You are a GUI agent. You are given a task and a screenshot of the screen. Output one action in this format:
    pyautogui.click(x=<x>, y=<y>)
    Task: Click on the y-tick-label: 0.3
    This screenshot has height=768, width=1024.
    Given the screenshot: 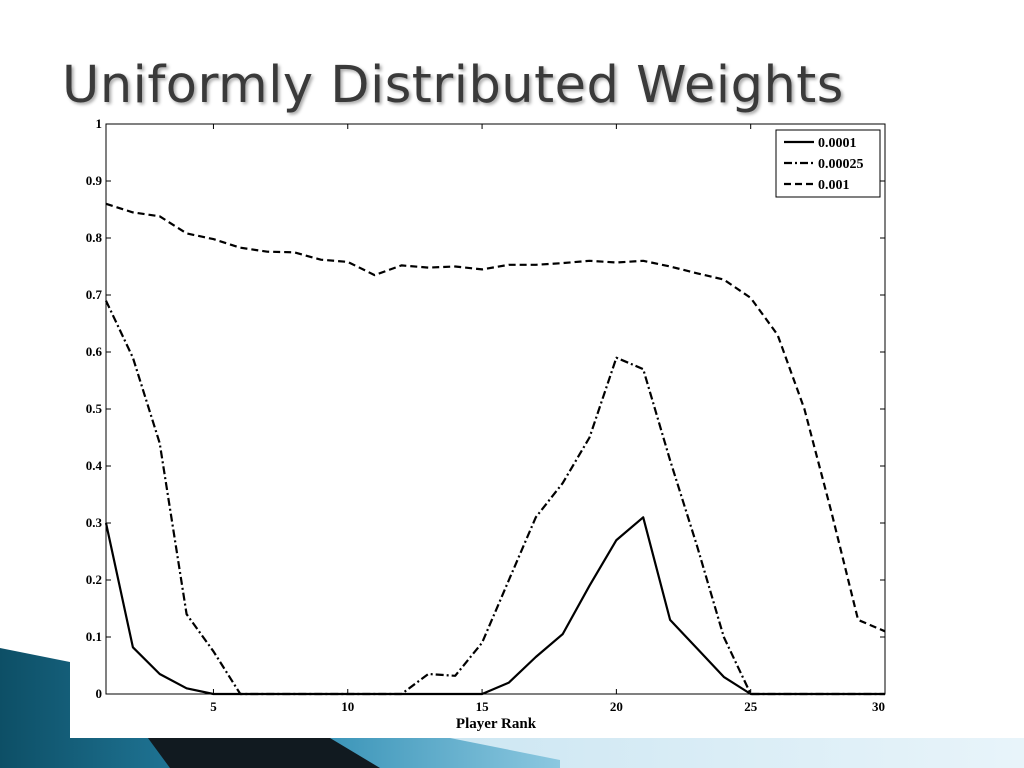 What is the action you would take?
    pyautogui.click(x=94, y=522)
    